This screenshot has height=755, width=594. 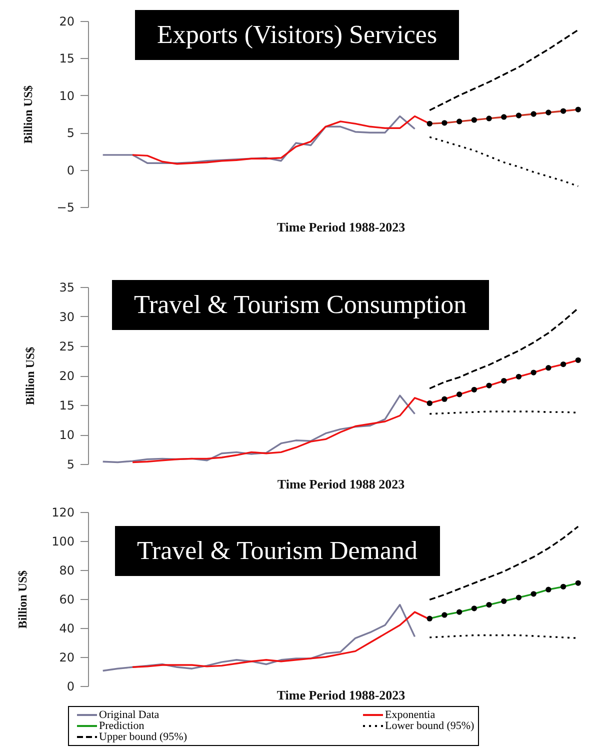 I want to click on y-tick-label: 25, so click(x=66, y=347).